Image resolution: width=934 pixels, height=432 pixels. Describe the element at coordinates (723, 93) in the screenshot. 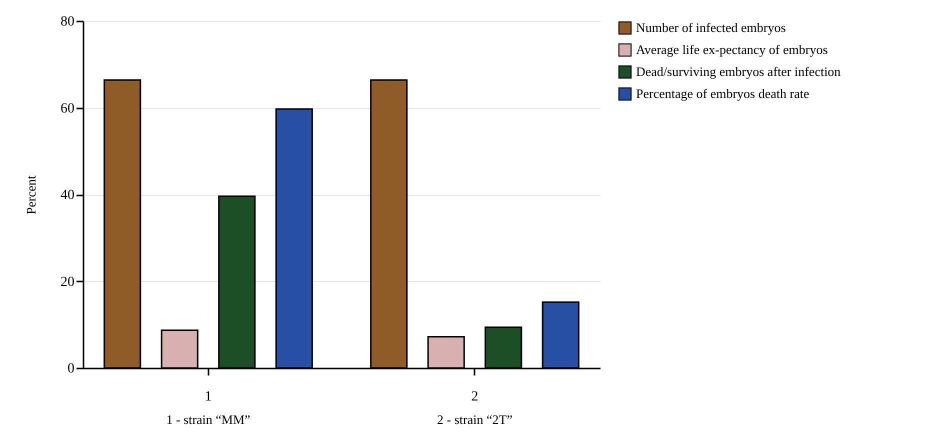

I see `legend-label: Percentage of embryos death rate` at that location.